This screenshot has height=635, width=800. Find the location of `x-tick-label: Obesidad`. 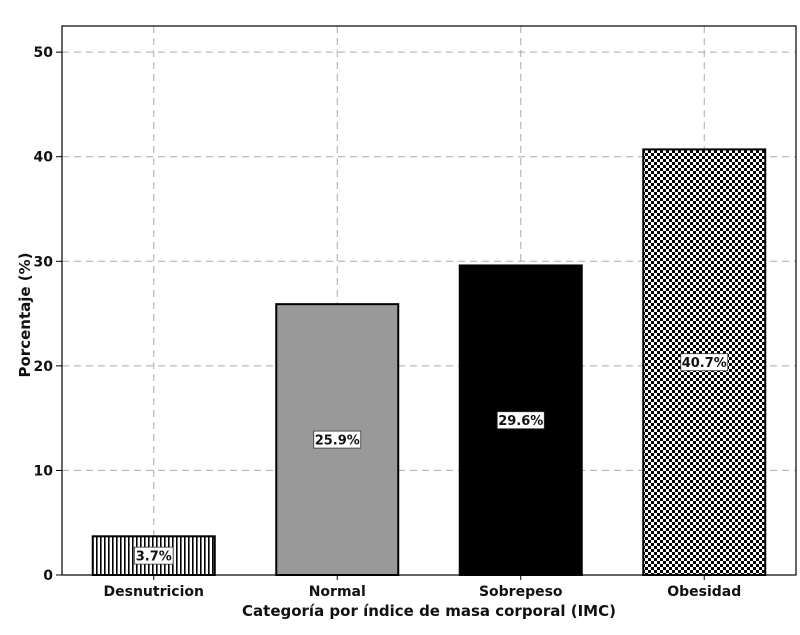

x-tick-label: Obesidad is located at coordinates (704, 592).